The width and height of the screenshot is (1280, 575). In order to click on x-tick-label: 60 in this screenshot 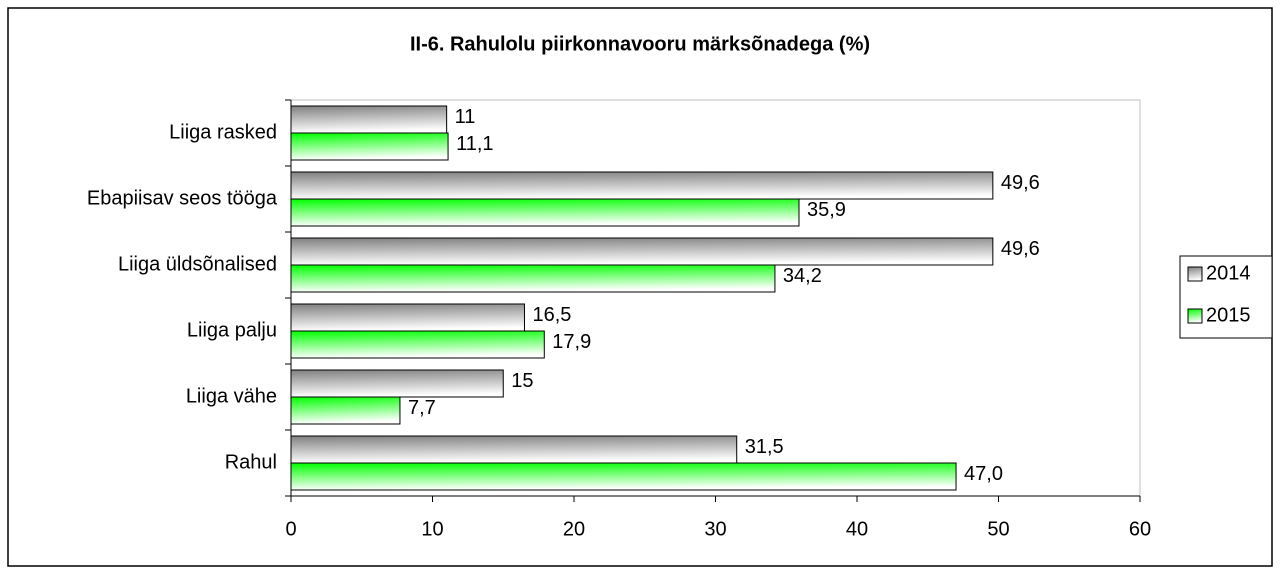, I will do `click(1140, 529)`.